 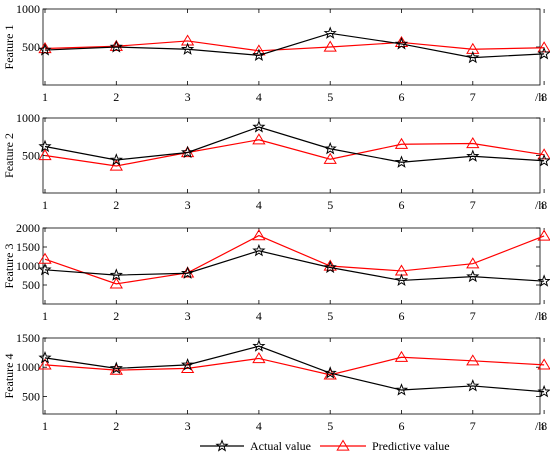 What do you see at coordinates (222, 445) in the screenshot?
I see `legend-actual-star-icon` at bounding box center [222, 445].